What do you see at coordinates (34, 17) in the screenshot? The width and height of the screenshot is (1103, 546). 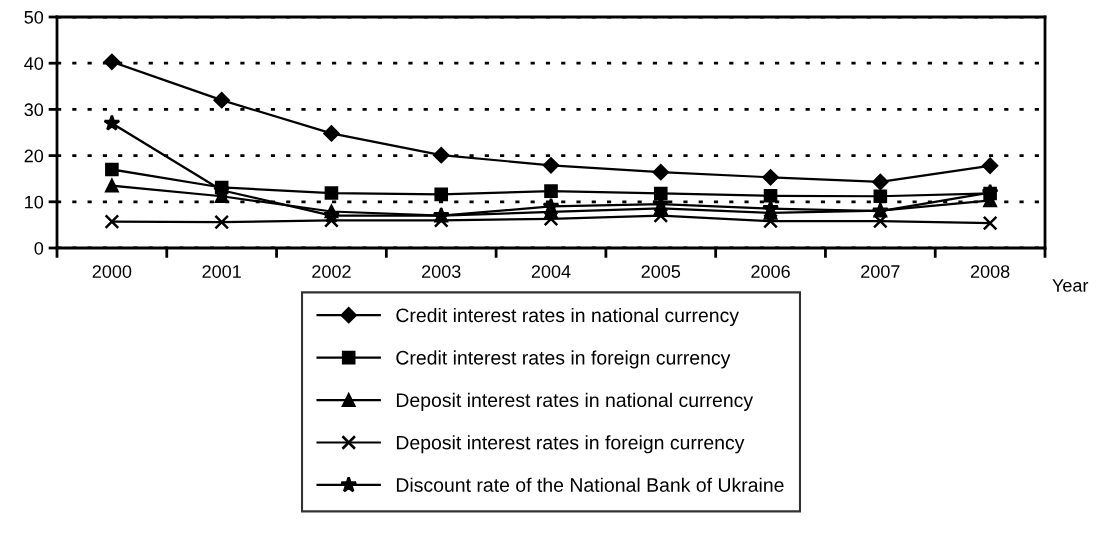 I see `y-tick-label: 50` at bounding box center [34, 17].